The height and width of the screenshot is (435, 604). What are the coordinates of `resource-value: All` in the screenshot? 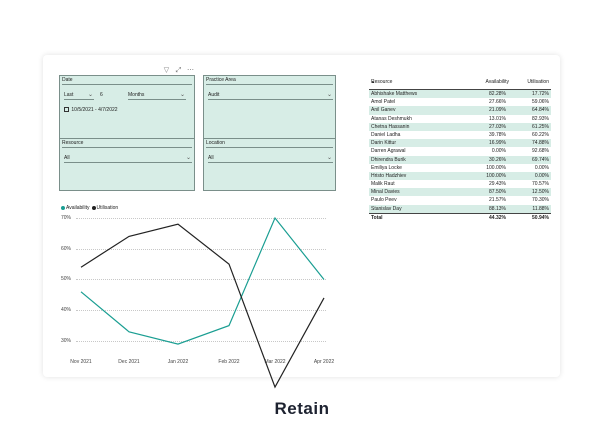 It's located at (67, 158).